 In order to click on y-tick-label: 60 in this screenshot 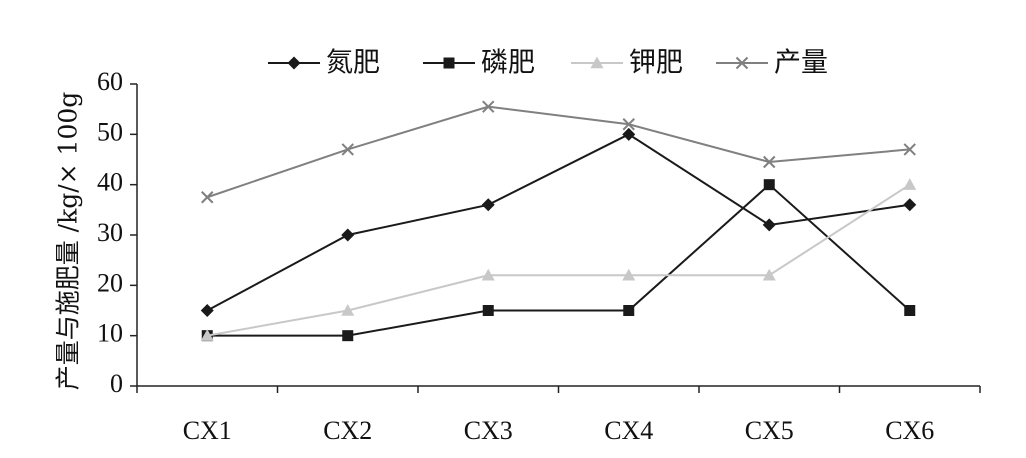, I will do `click(110, 81)`.